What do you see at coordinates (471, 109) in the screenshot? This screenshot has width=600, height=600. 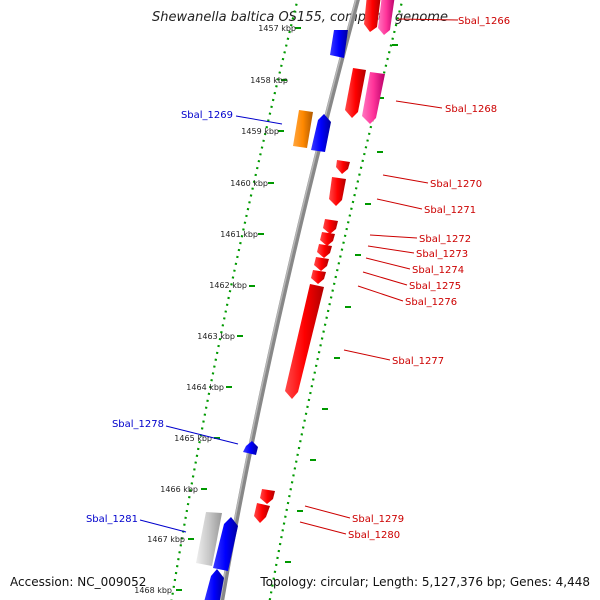 I see `gene-label-sbal-1268: Sbal_1268` at bounding box center [471, 109].